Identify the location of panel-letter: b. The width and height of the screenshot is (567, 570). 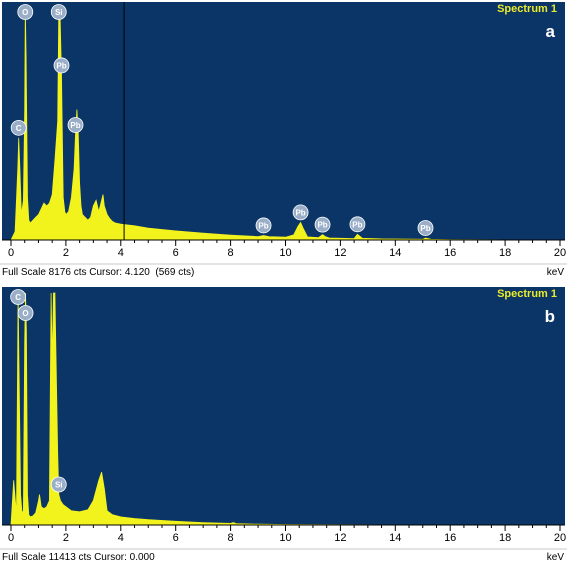
(549, 316).